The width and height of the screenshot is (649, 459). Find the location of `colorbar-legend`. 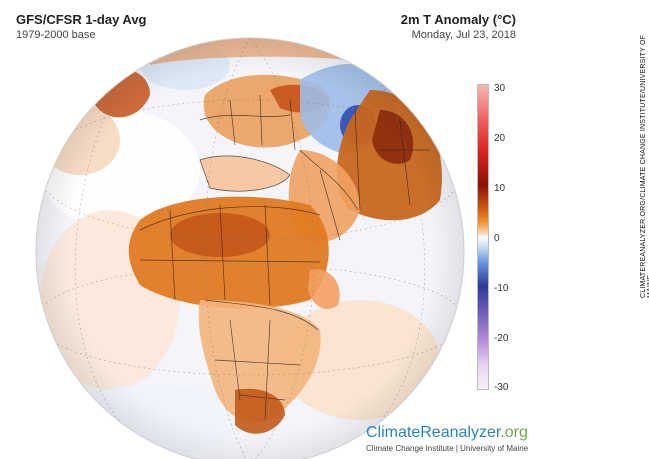

colorbar-legend is located at coordinates (483, 237).